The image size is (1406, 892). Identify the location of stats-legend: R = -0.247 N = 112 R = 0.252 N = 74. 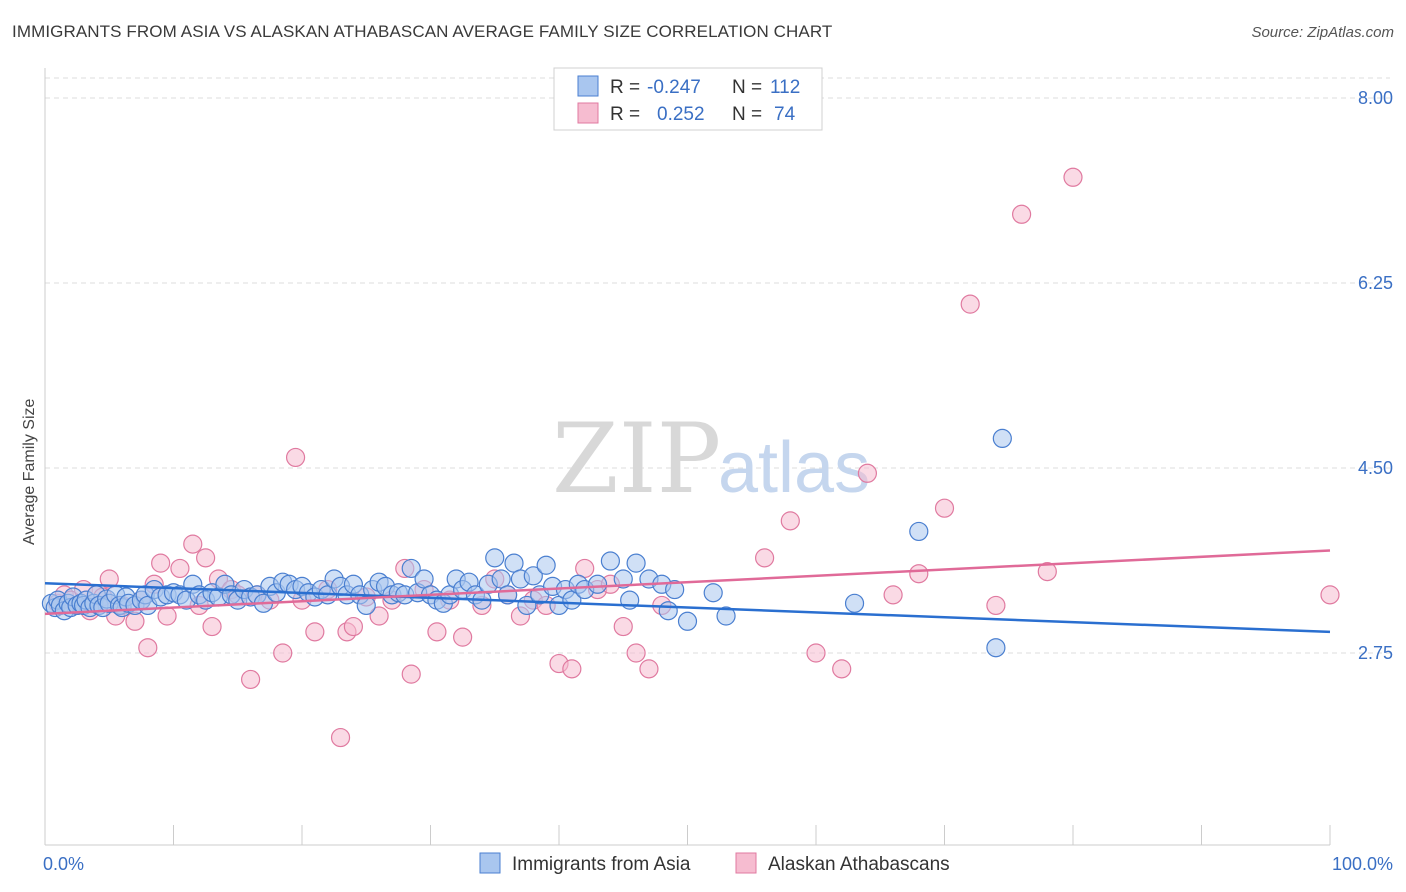
(688, 99).